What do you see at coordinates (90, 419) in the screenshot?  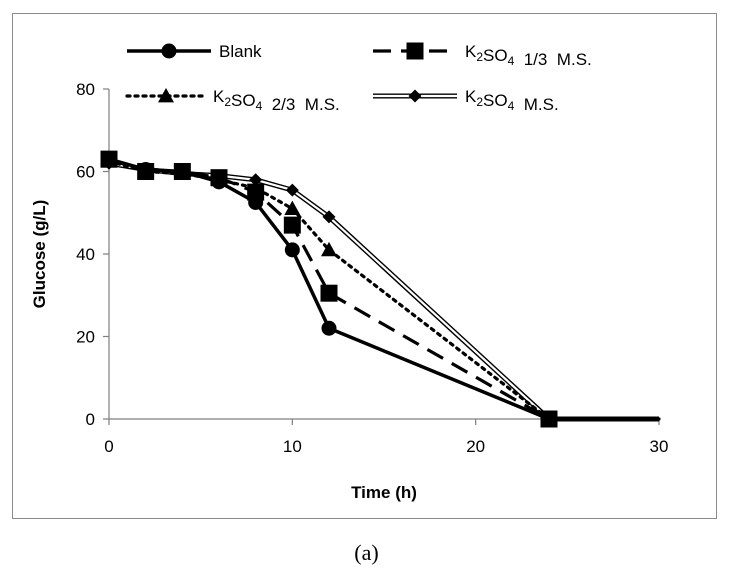 I see `y-tick-label: 0` at bounding box center [90, 419].